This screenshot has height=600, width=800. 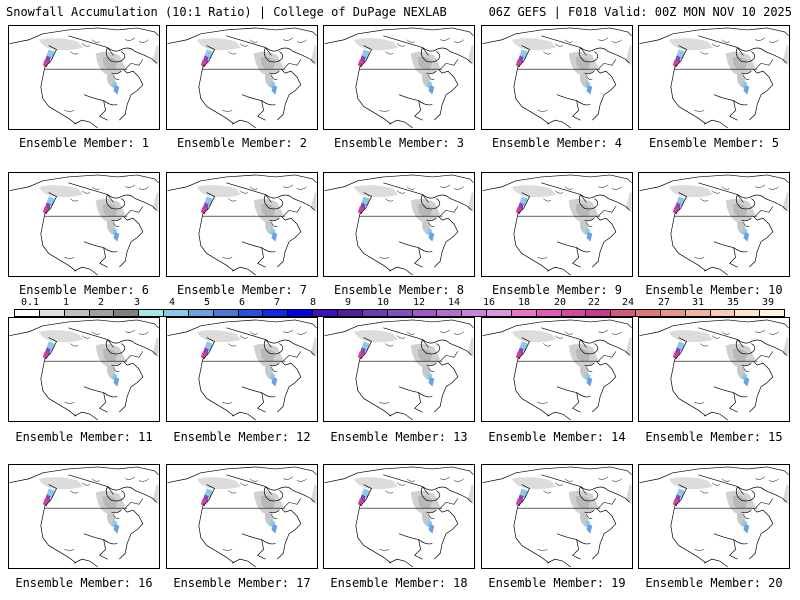 I want to click on ensemble-member-label: Ensemble Member: 6, so click(x=84, y=290).